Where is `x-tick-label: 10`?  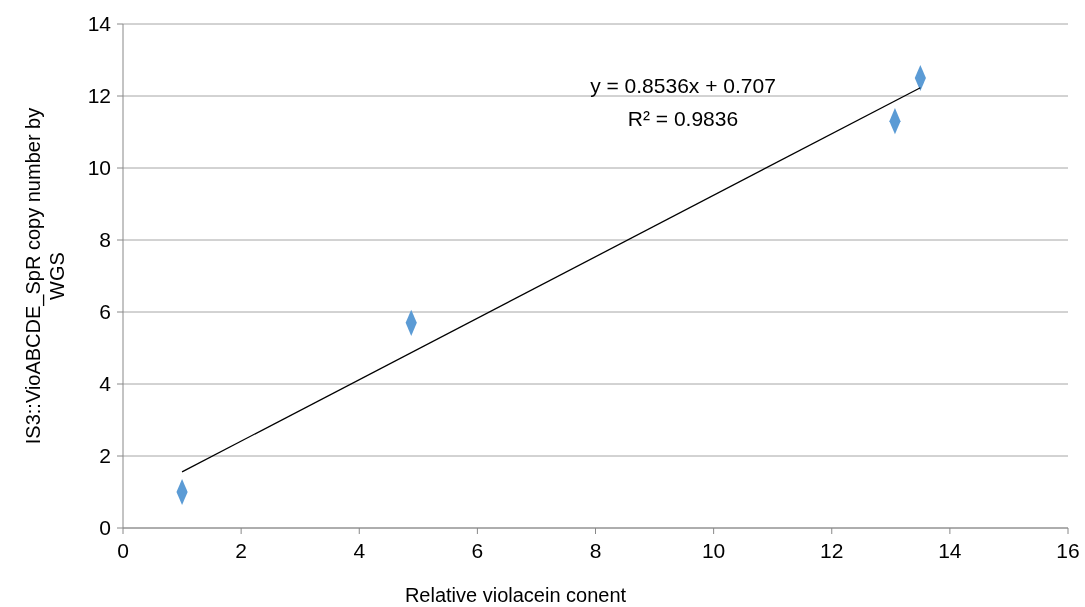
x-tick-label: 10 is located at coordinates (713, 550).